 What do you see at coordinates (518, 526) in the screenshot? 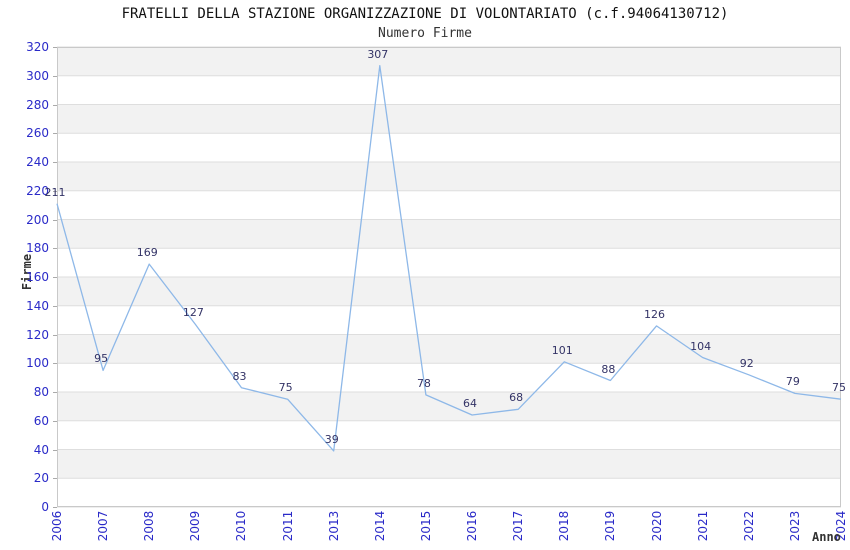
I see `x-tick-label: 2017` at bounding box center [518, 526].